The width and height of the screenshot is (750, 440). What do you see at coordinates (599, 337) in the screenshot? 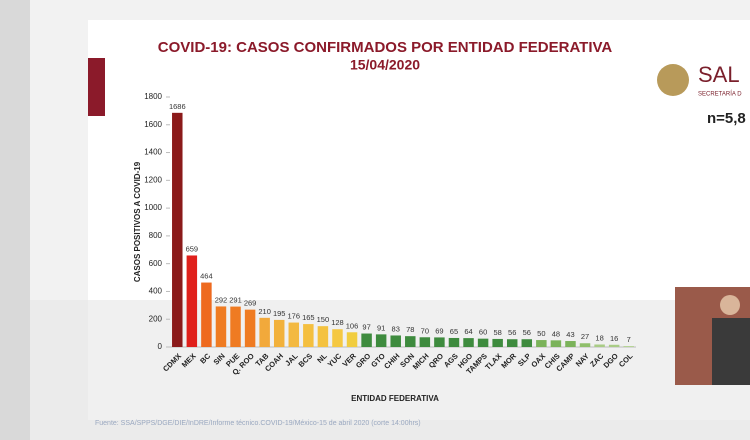
I see `value-label: 18` at bounding box center [599, 337].